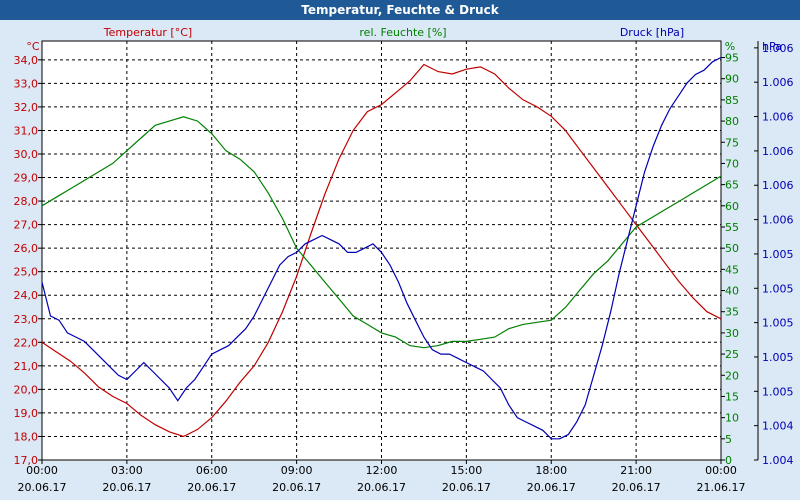 The height and width of the screenshot is (500, 800). Describe the element at coordinates (297, 470) in the screenshot. I see `x-tick-time: 09:00` at that location.